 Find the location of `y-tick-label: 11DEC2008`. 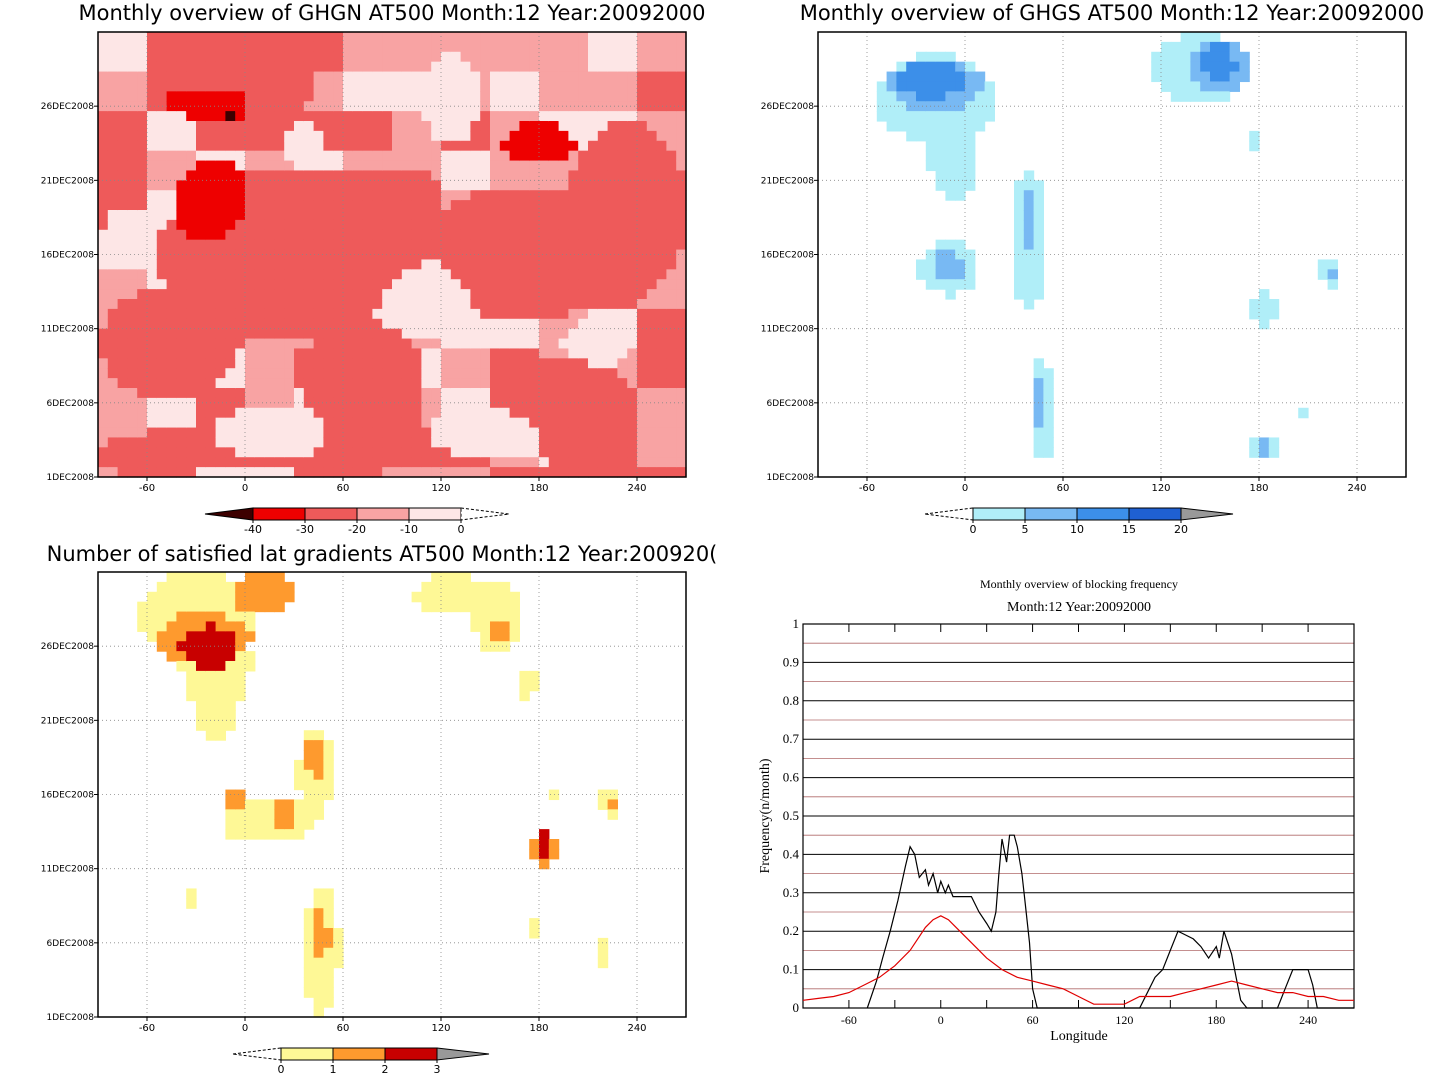

y-tick-label: 11DEC2008 is located at coordinates (68, 330).